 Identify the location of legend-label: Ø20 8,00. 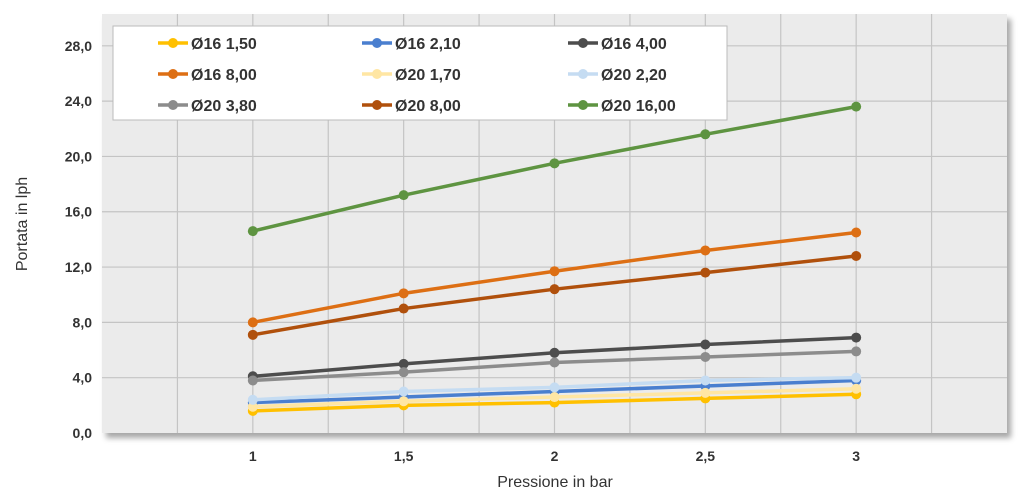
(428, 106).